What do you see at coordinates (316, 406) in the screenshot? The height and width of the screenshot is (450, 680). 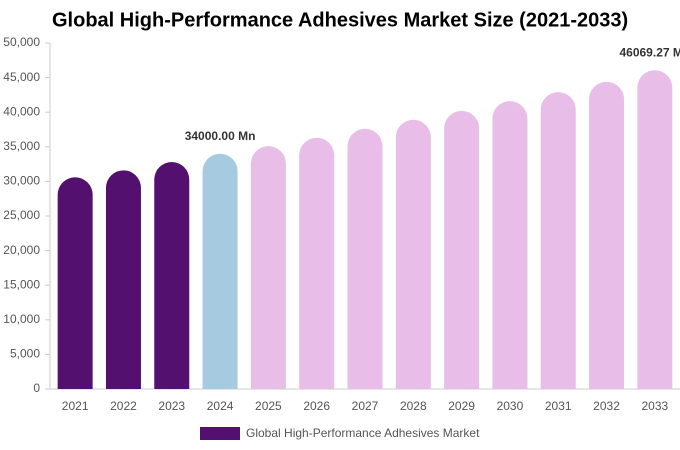 I see `x-tick-label: 2026` at bounding box center [316, 406].